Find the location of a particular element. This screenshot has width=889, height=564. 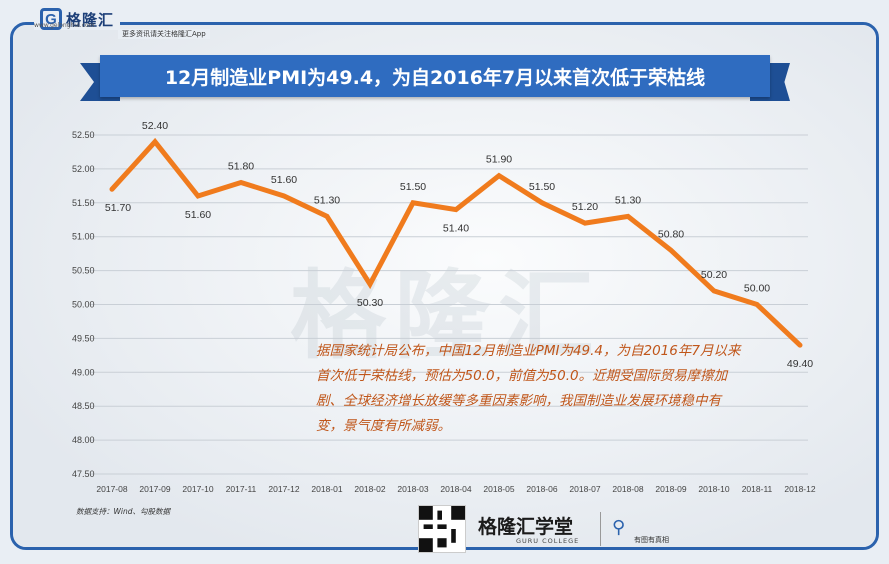

logo: G 格隆汇 is located at coordinates (77, 19).